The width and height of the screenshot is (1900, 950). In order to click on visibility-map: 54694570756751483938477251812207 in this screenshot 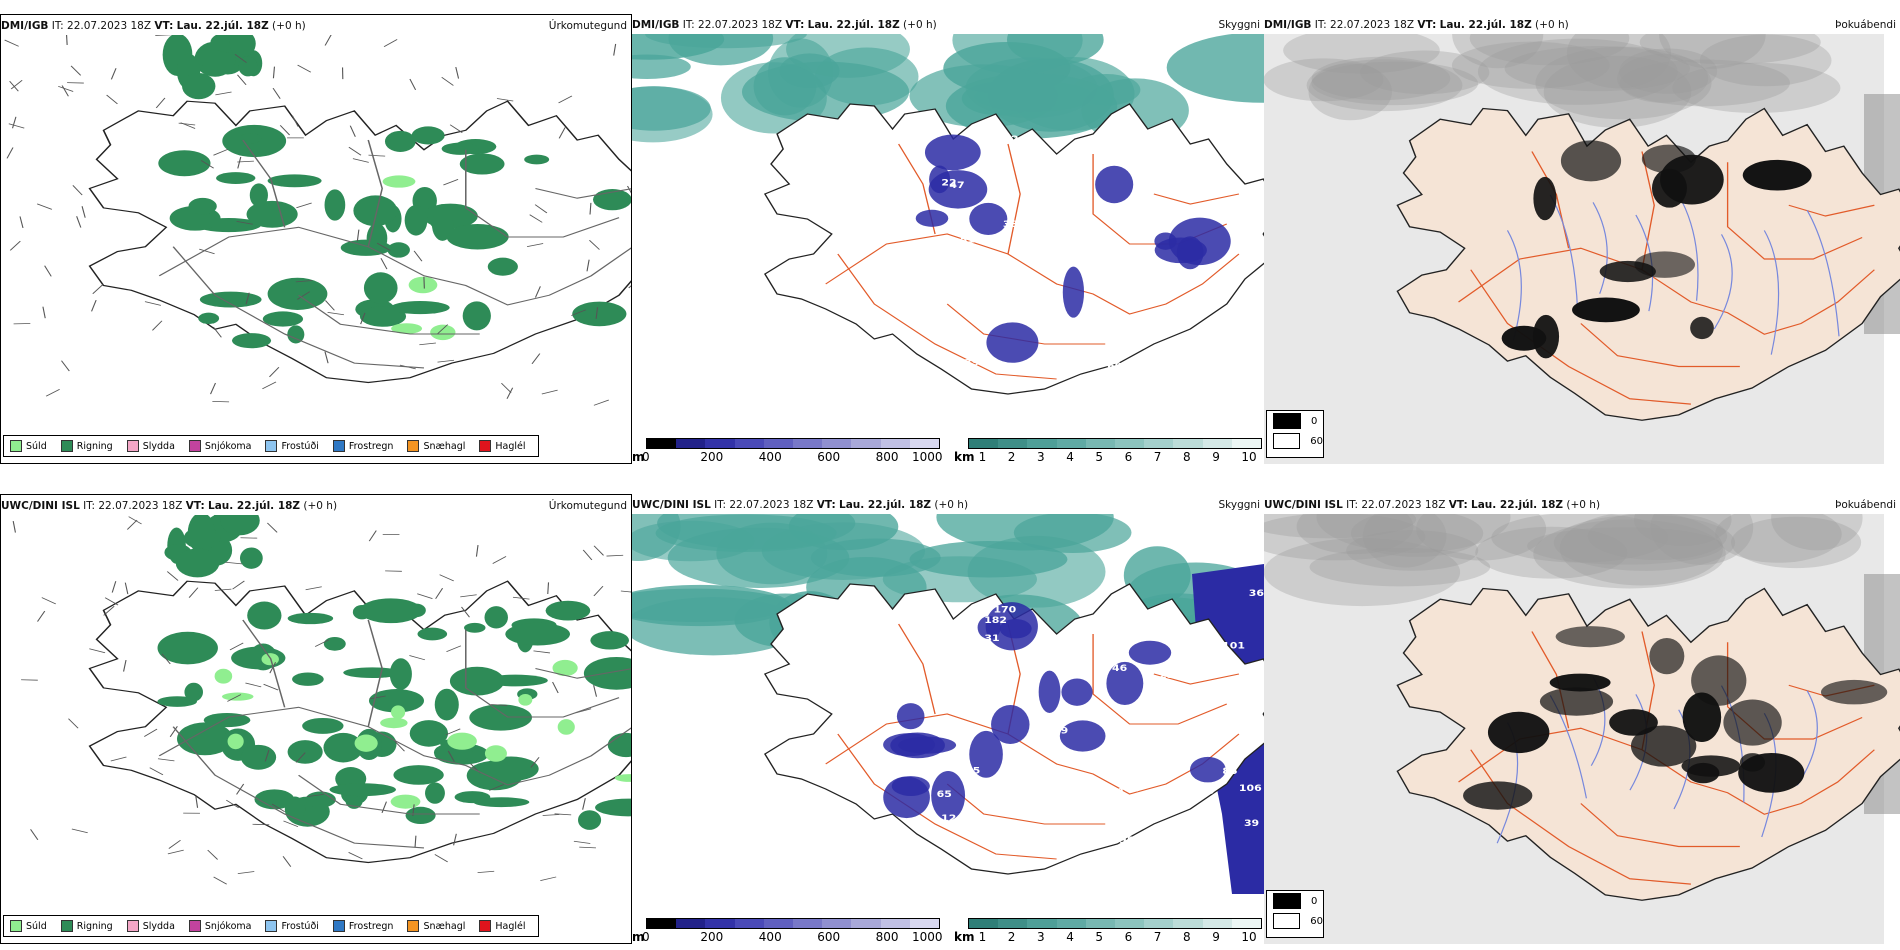, I will do `click(948, 214)`.